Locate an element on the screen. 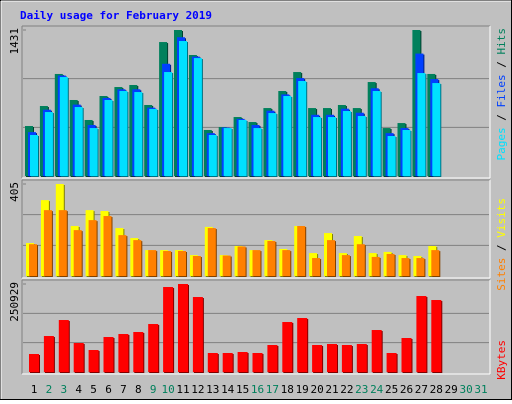 The height and width of the screenshot is (404, 512). legend-entry: Hits is located at coordinates (501, 41).